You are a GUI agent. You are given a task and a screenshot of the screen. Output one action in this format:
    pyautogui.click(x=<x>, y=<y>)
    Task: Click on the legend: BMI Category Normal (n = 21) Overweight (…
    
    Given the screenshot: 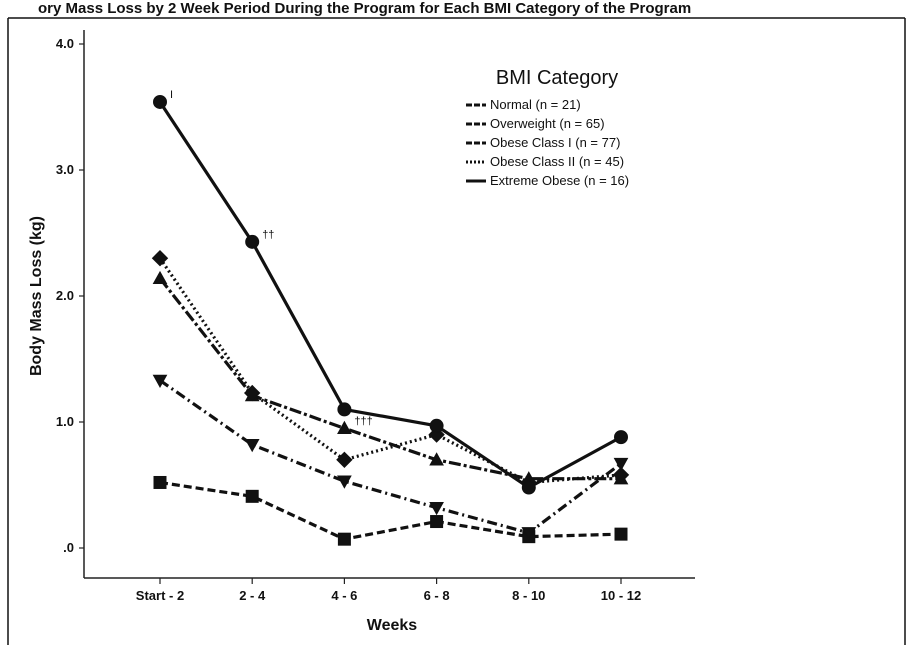 What is the action you would take?
    pyautogui.click(x=547, y=127)
    